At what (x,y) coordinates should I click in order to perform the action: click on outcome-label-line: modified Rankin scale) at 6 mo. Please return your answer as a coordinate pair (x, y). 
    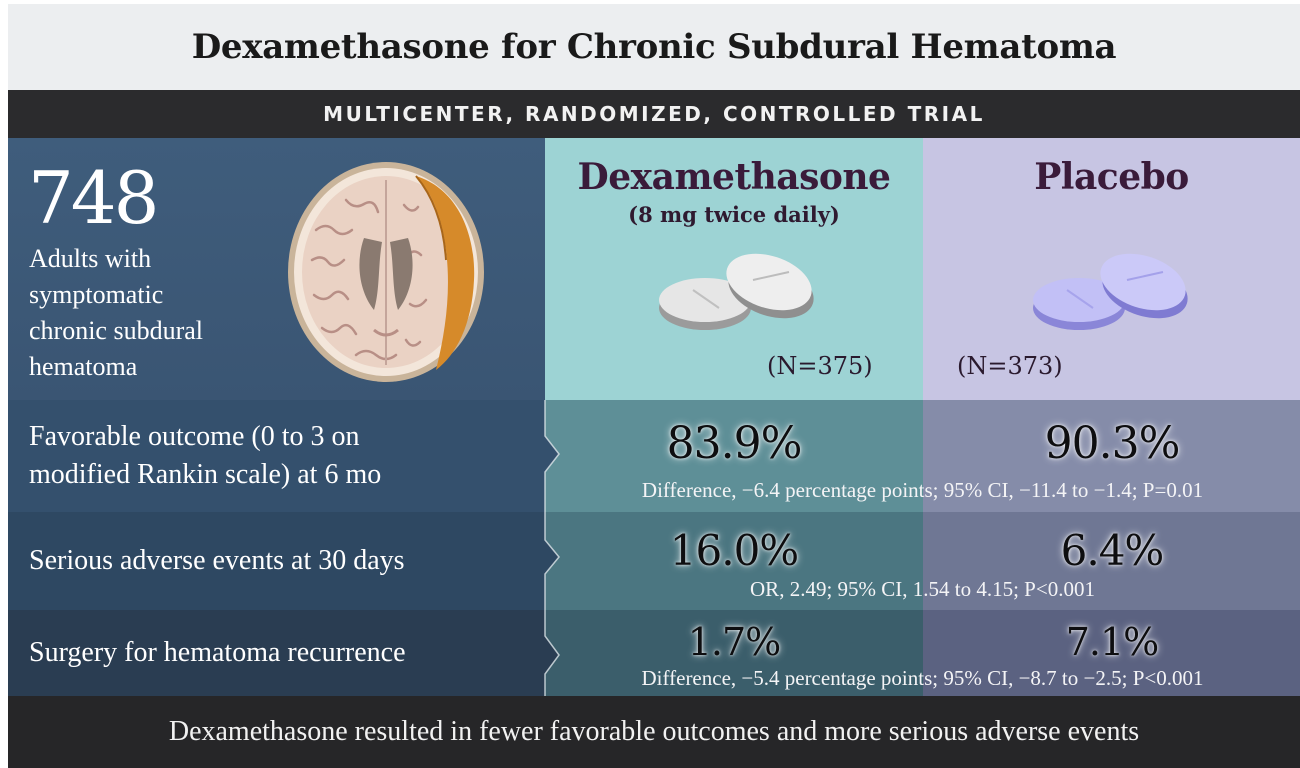
    Looking at the image, I should click on (205, 474).